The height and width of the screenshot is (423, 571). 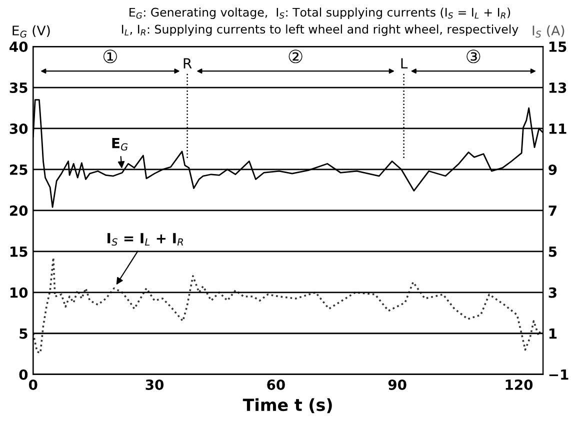 What do you see at coordinates (552, 292) in the screenshot?
I see `y2-tick-label: 3` at bounding box center [552, 292].